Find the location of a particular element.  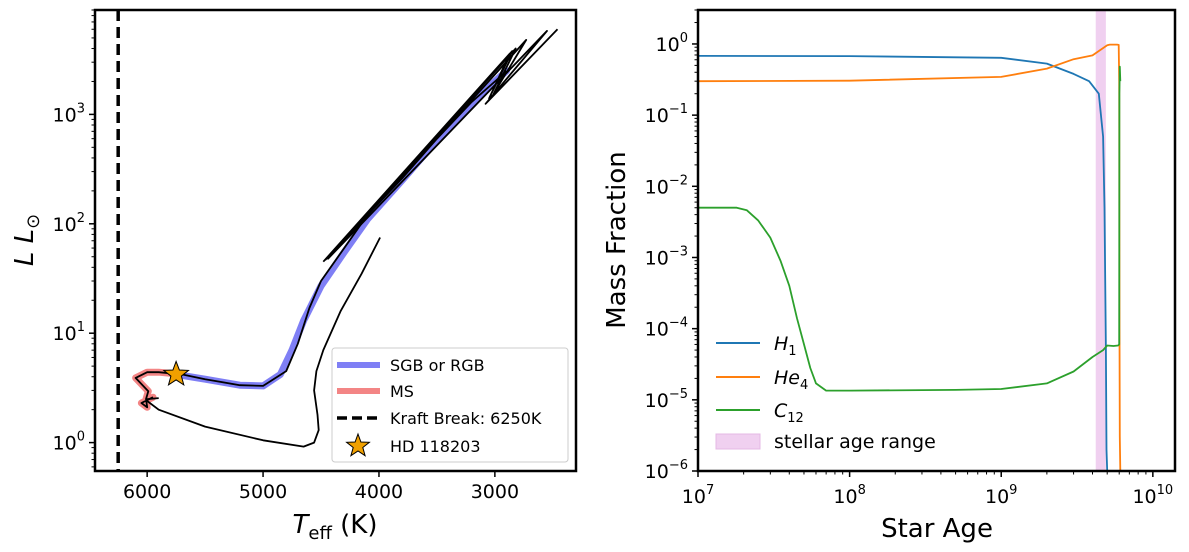

hr-y-tick-label: 10¹ is located at coordinates (69, 332).